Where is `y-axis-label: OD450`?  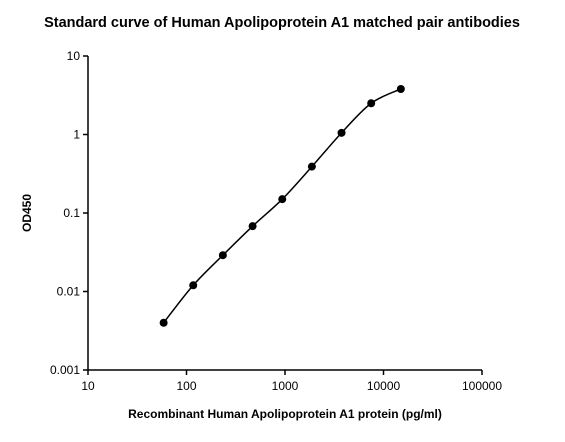
y-axis-label: OD450 is located at coordinates (27, 213).